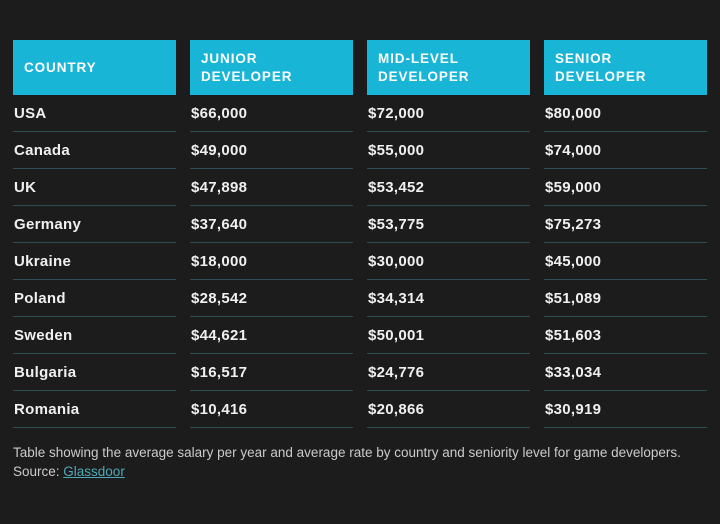 This screenshot has height=524, width=720. What do you see at coordinates (625, 113) in the screenshot?
I see `salary-cell: $80,000` at bounding box center [625, 113].